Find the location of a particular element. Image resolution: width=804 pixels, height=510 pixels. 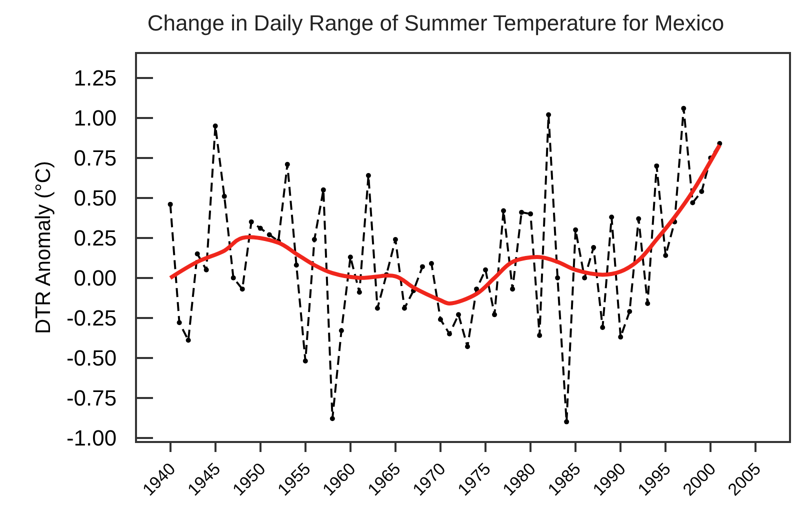

y-tick-label: 1.00 is located at coordinates (95, 118).